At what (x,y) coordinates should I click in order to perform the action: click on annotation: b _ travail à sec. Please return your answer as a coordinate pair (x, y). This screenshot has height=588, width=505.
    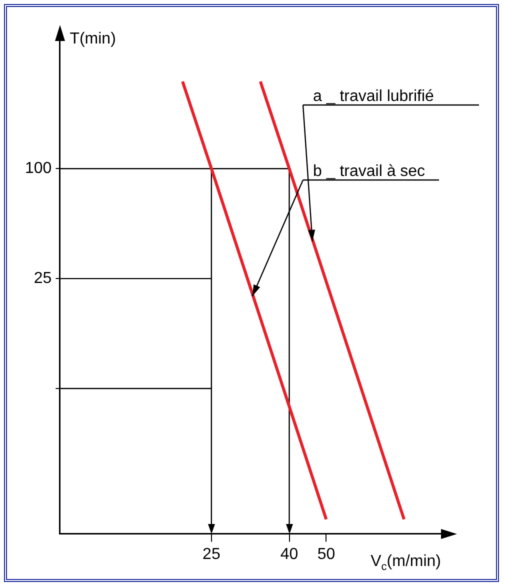
    Looking at the image, I should click on (369, 171).